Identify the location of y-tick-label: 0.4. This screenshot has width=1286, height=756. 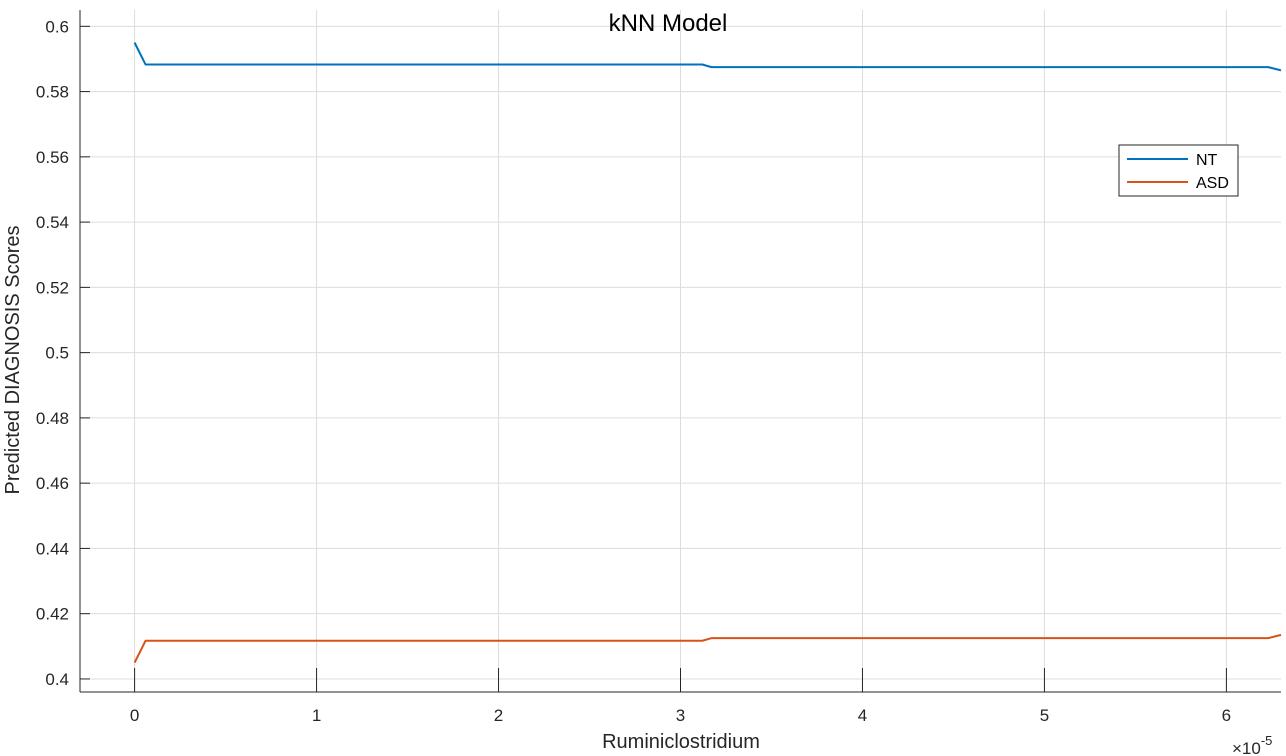
(57, 679).